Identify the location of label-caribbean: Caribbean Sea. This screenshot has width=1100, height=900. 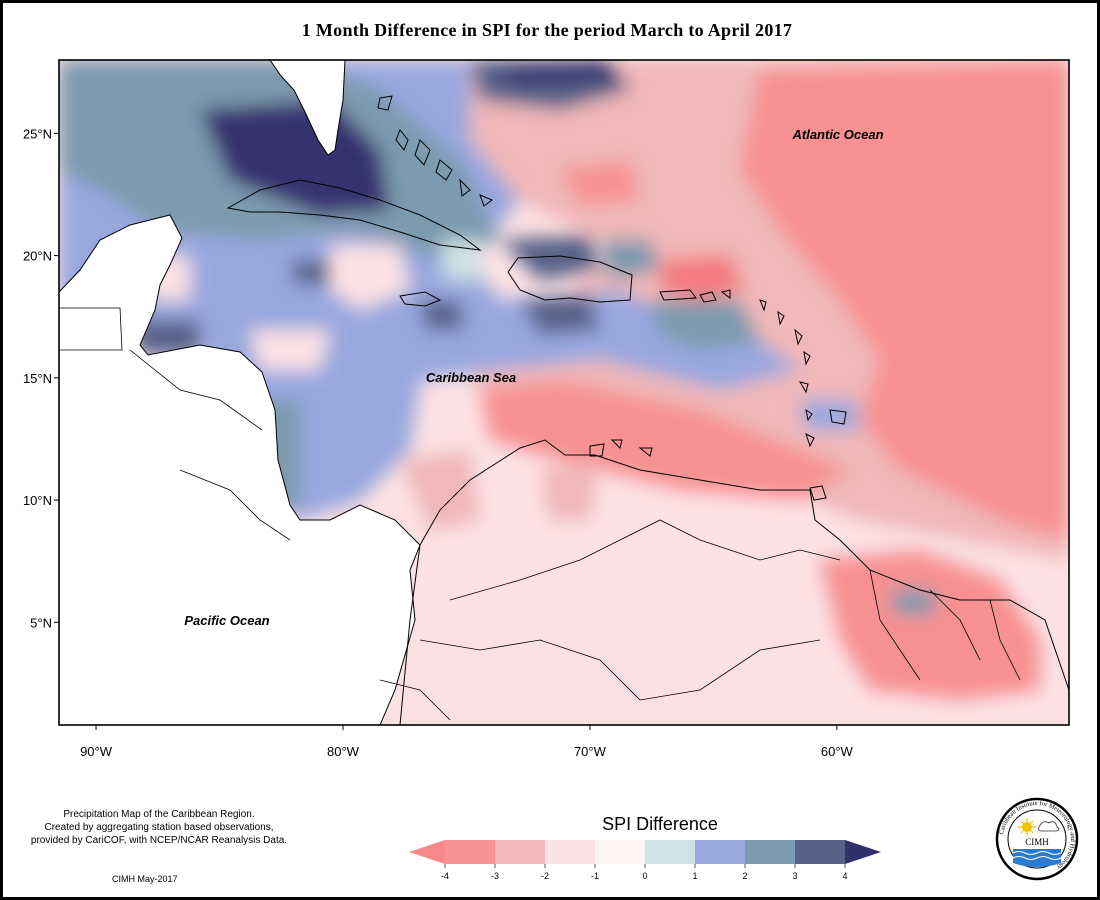
(471, 377).